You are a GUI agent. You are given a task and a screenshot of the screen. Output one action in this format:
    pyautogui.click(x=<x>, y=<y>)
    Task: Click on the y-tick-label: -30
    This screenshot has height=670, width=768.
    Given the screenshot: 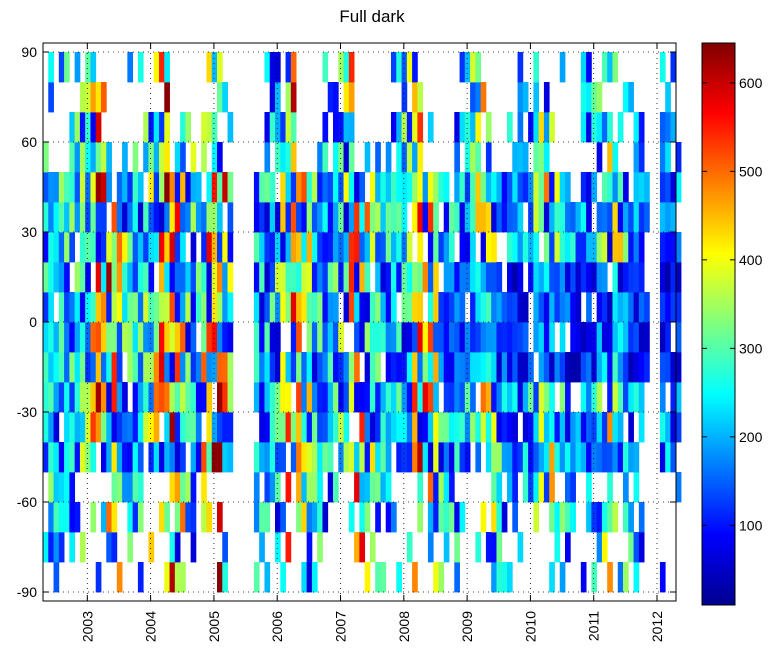 What is the action you would take?
    pyautogui.click(x=27, y=412)
    